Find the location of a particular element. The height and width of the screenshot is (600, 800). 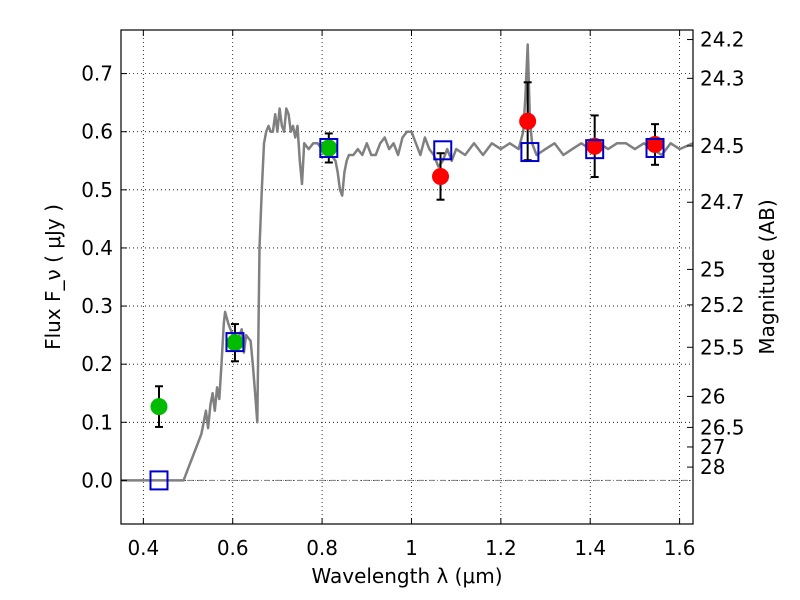

x-axis-label: Wavelength λ (μm) is located at coordinates (406, 576).